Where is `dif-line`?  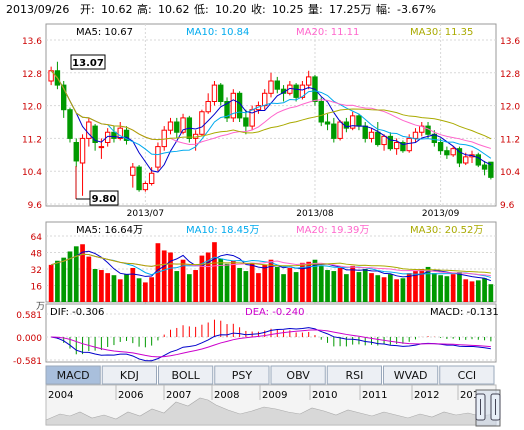
dif-line is located at coordinates (271, 344).